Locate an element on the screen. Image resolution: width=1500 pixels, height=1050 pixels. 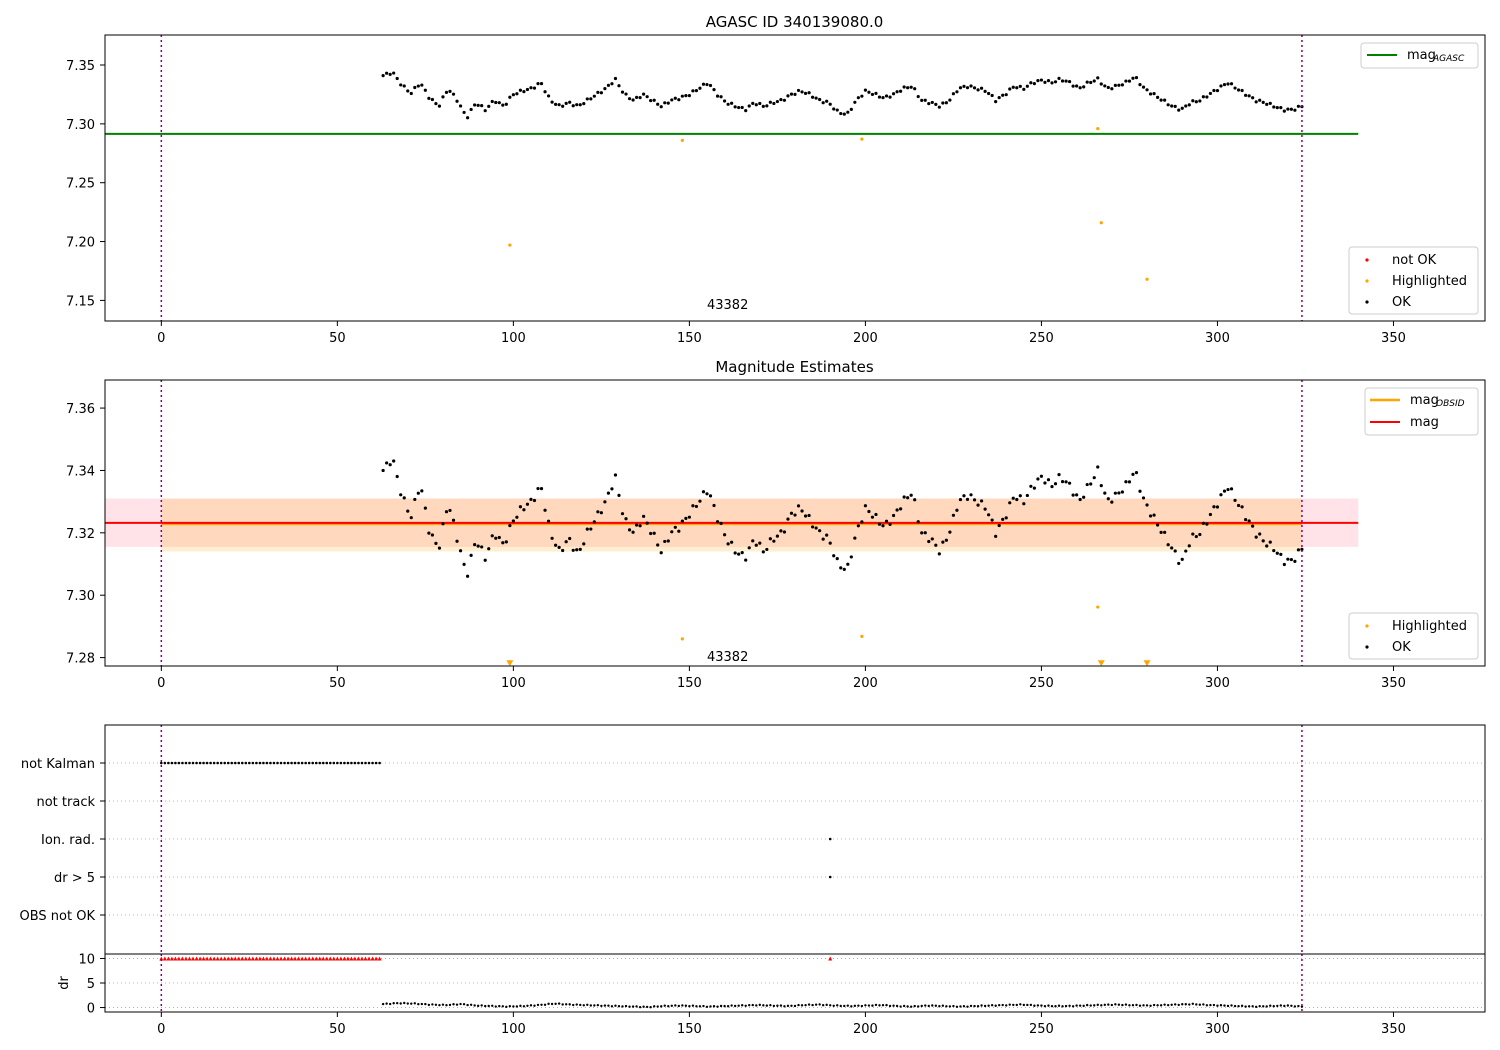
x-tick-label: 100 is located at coordinates (513, 1029).